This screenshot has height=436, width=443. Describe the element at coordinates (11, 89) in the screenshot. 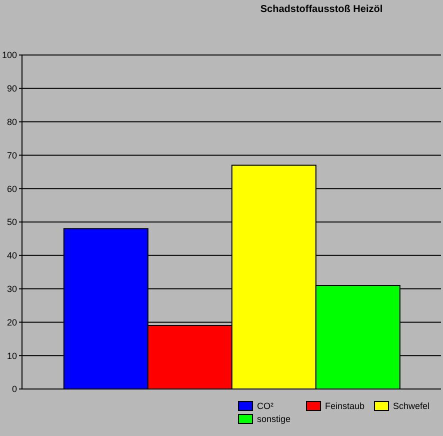

I see `y-tick-label: 90` at that location.